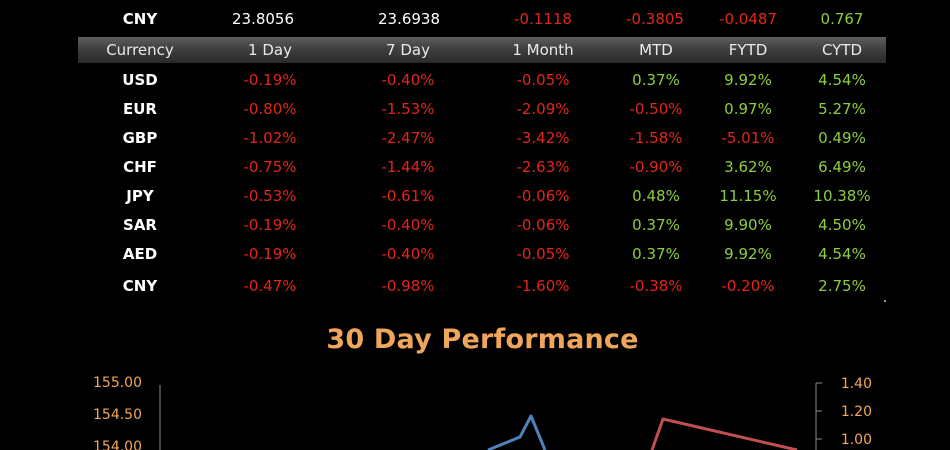  What do you see at coordinates (408, 196) in the screenshot?
I see `table-cell: -0.61%` at bounding box center [408, 196].